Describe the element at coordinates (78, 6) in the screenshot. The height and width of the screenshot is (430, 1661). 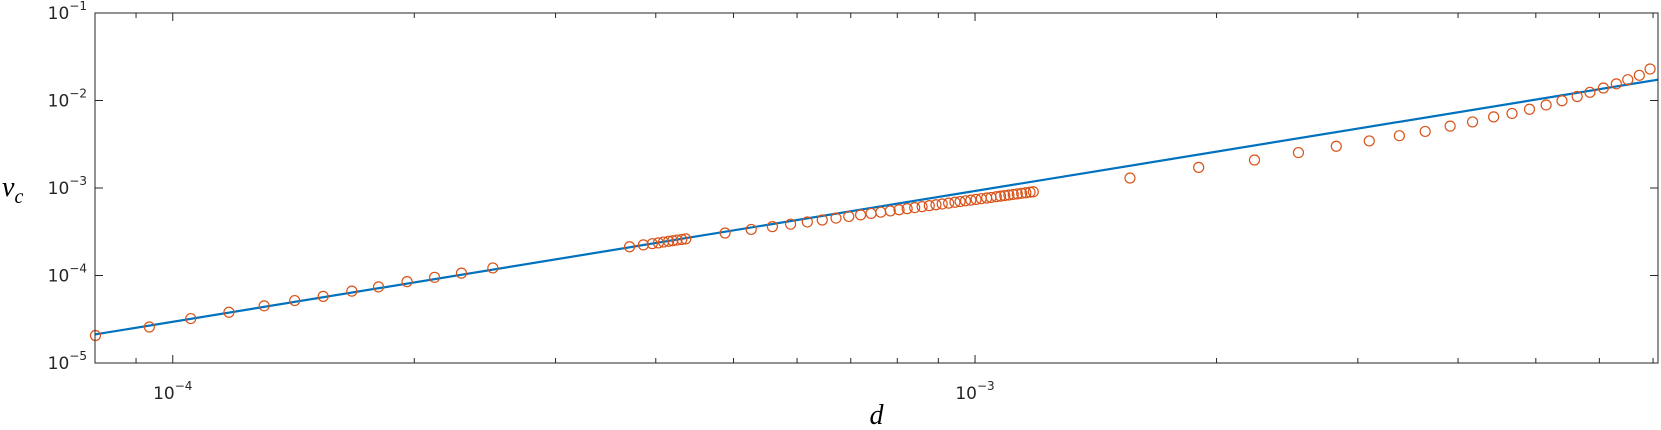
I see `y-tick-label-sup: −1` at that location.